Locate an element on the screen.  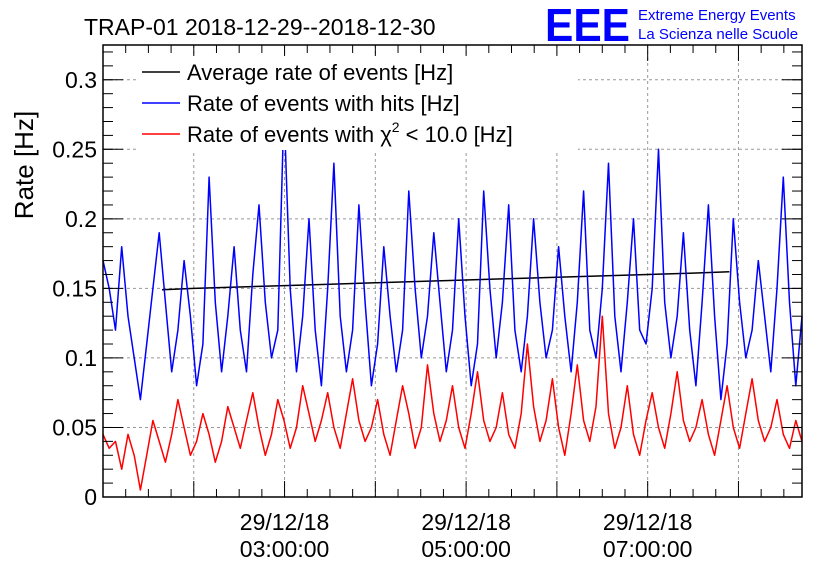
legend-label-chi2: Rate of events with χ2 < 10.0 [Hz] is located at coordinates (350, 133).